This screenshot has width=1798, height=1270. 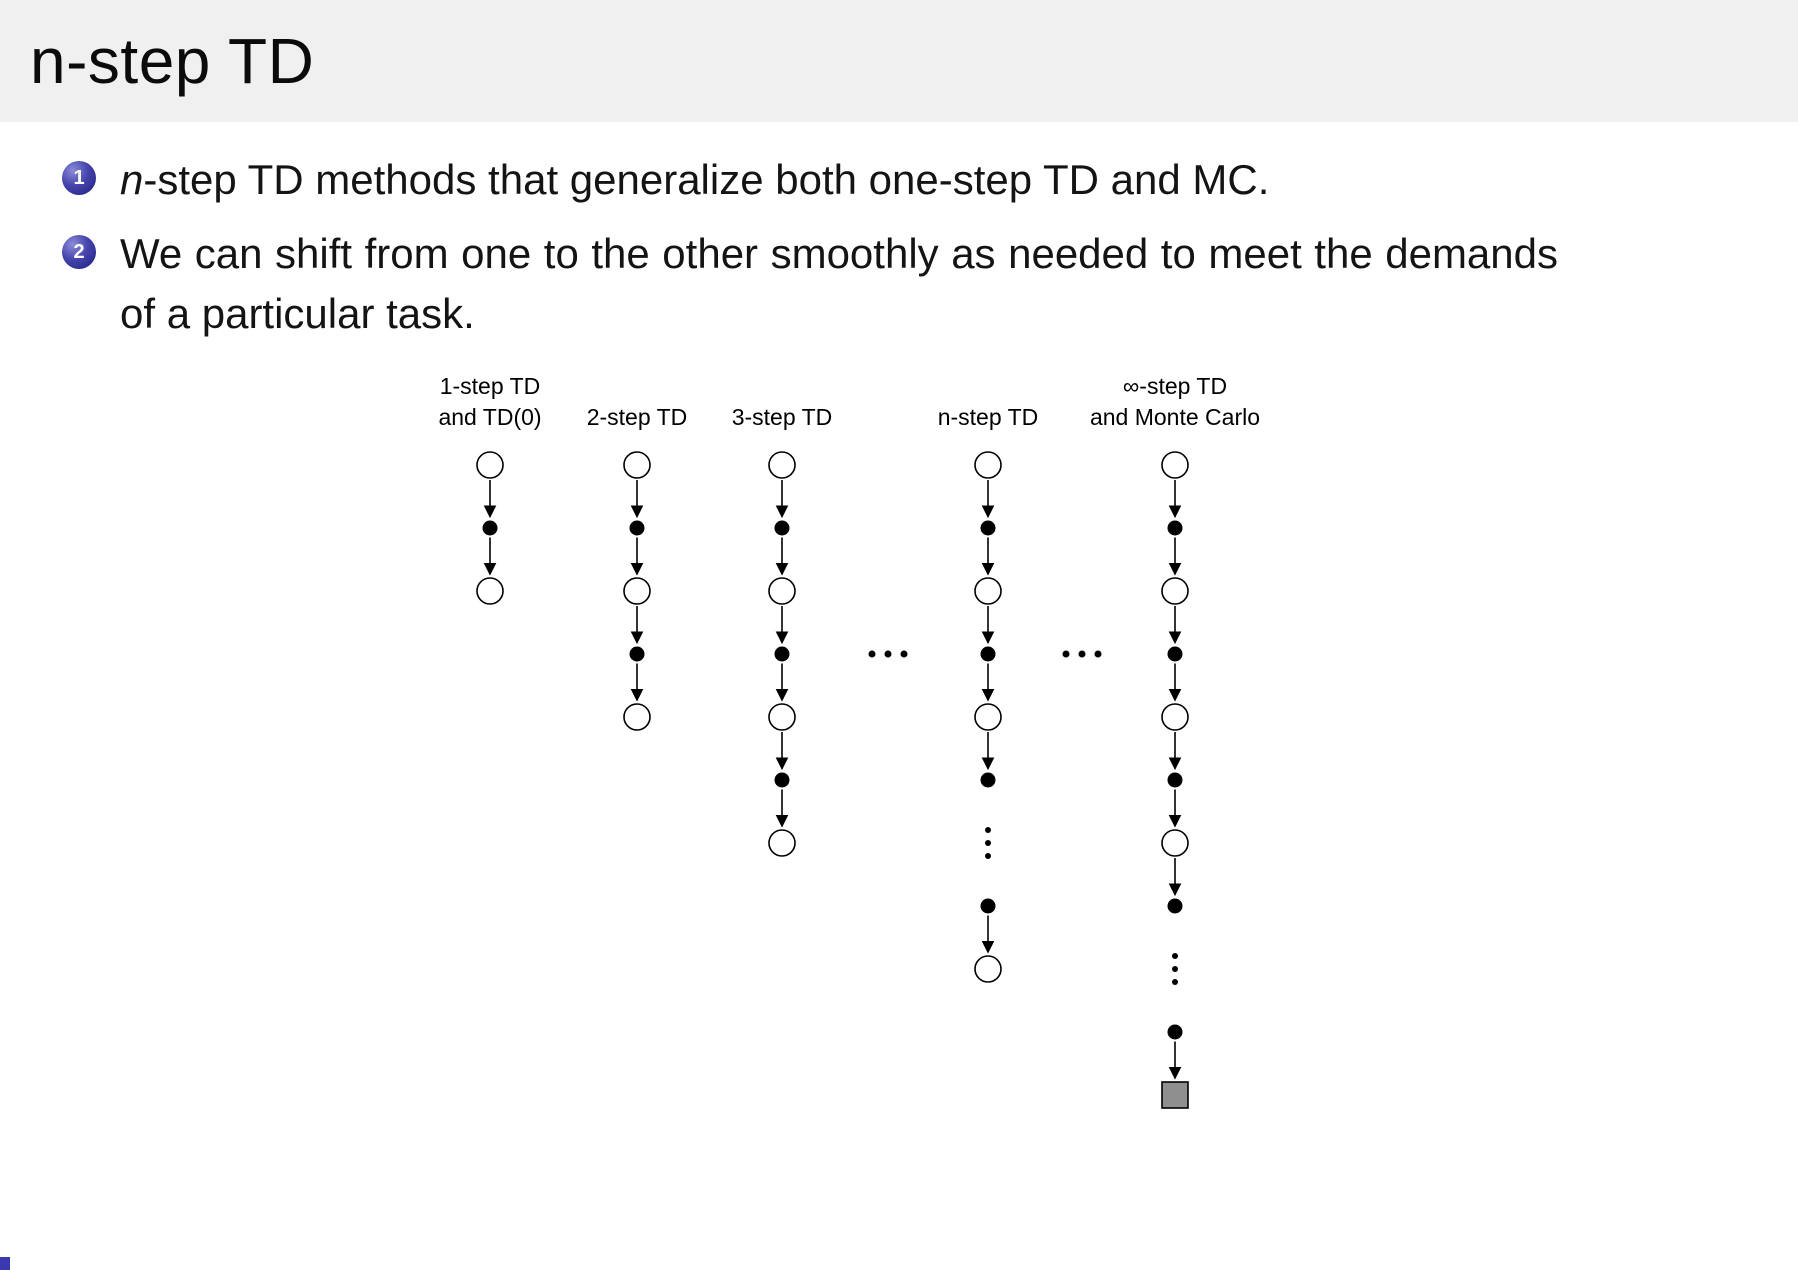 What do you see at coordinates (490, 416) in the screenshot?
I see `column-label-line: and TD(0)` at bounding box center [490, 416].